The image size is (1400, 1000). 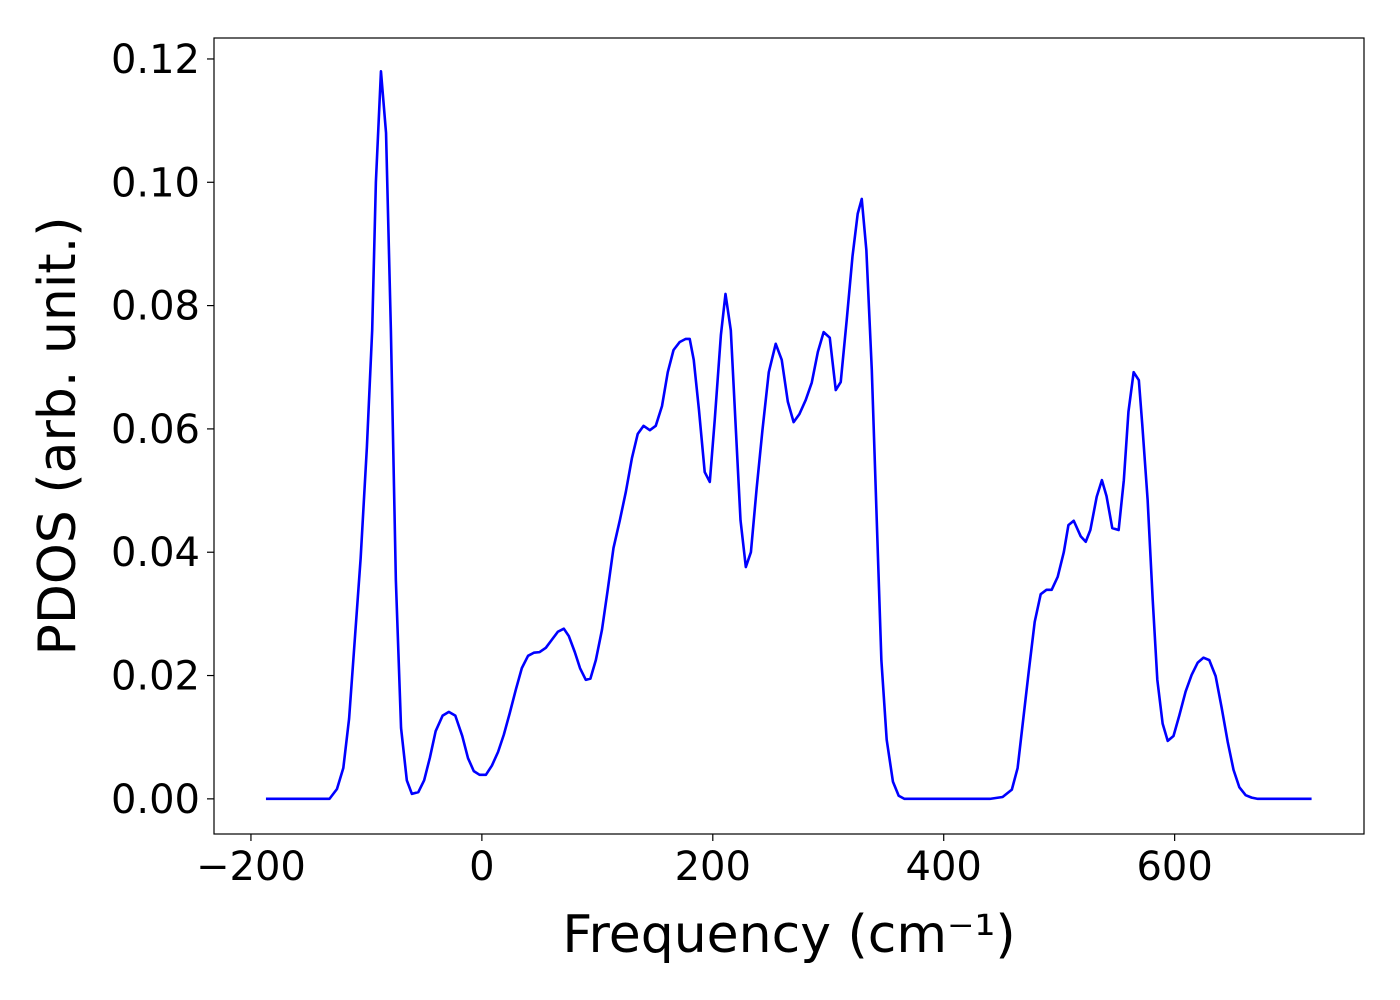 What do you see at coordinates (155, 553) in the screenshot?
I see `y-tick-label: 0.04` at bounding box center [155, 553].